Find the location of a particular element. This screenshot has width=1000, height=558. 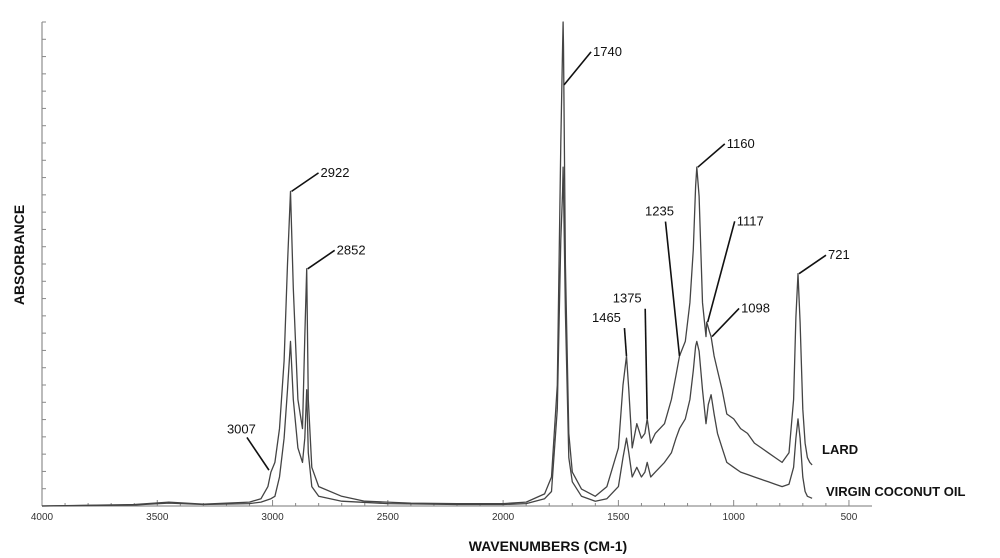

series-label-virgin-coconut-oil: VIRGIN COCONUT OIL is located at coordinates (895, 491).